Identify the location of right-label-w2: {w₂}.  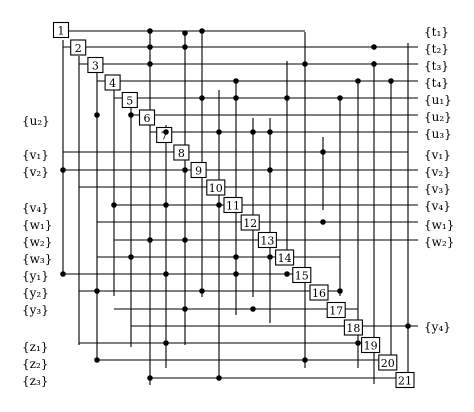
(439, 242).